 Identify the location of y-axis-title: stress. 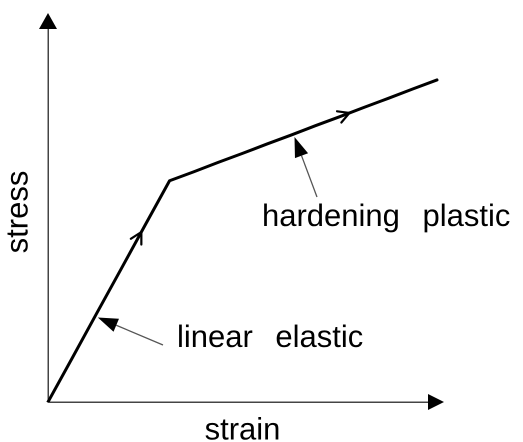
(17, 212).